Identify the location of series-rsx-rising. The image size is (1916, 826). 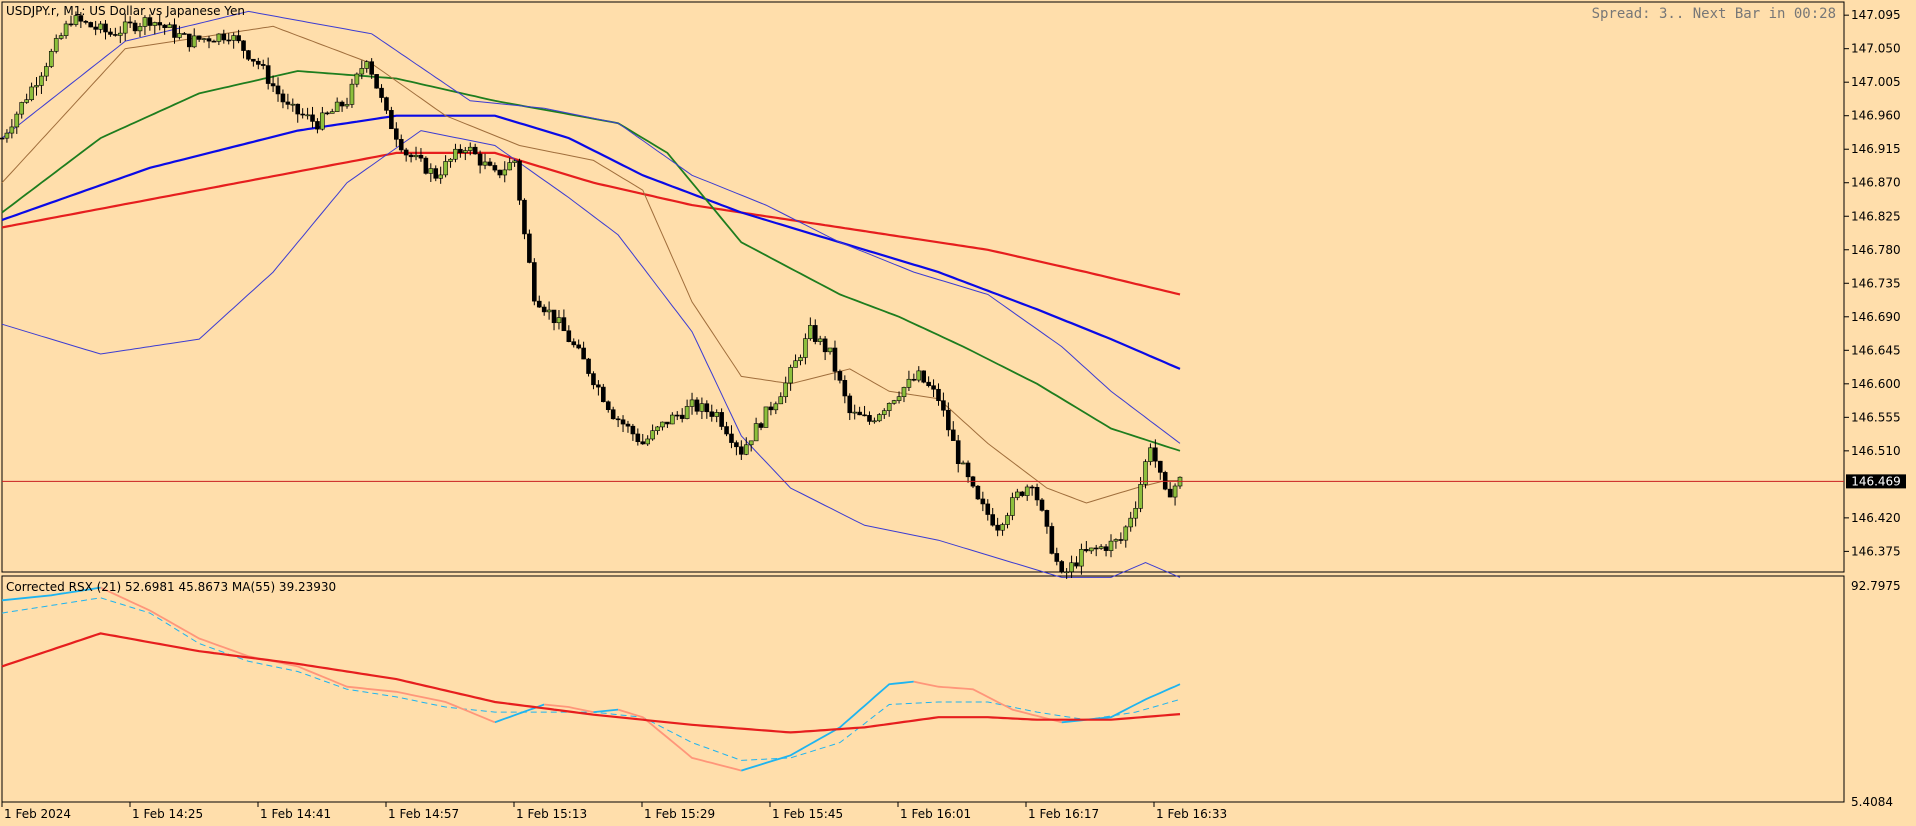
(606, 710).